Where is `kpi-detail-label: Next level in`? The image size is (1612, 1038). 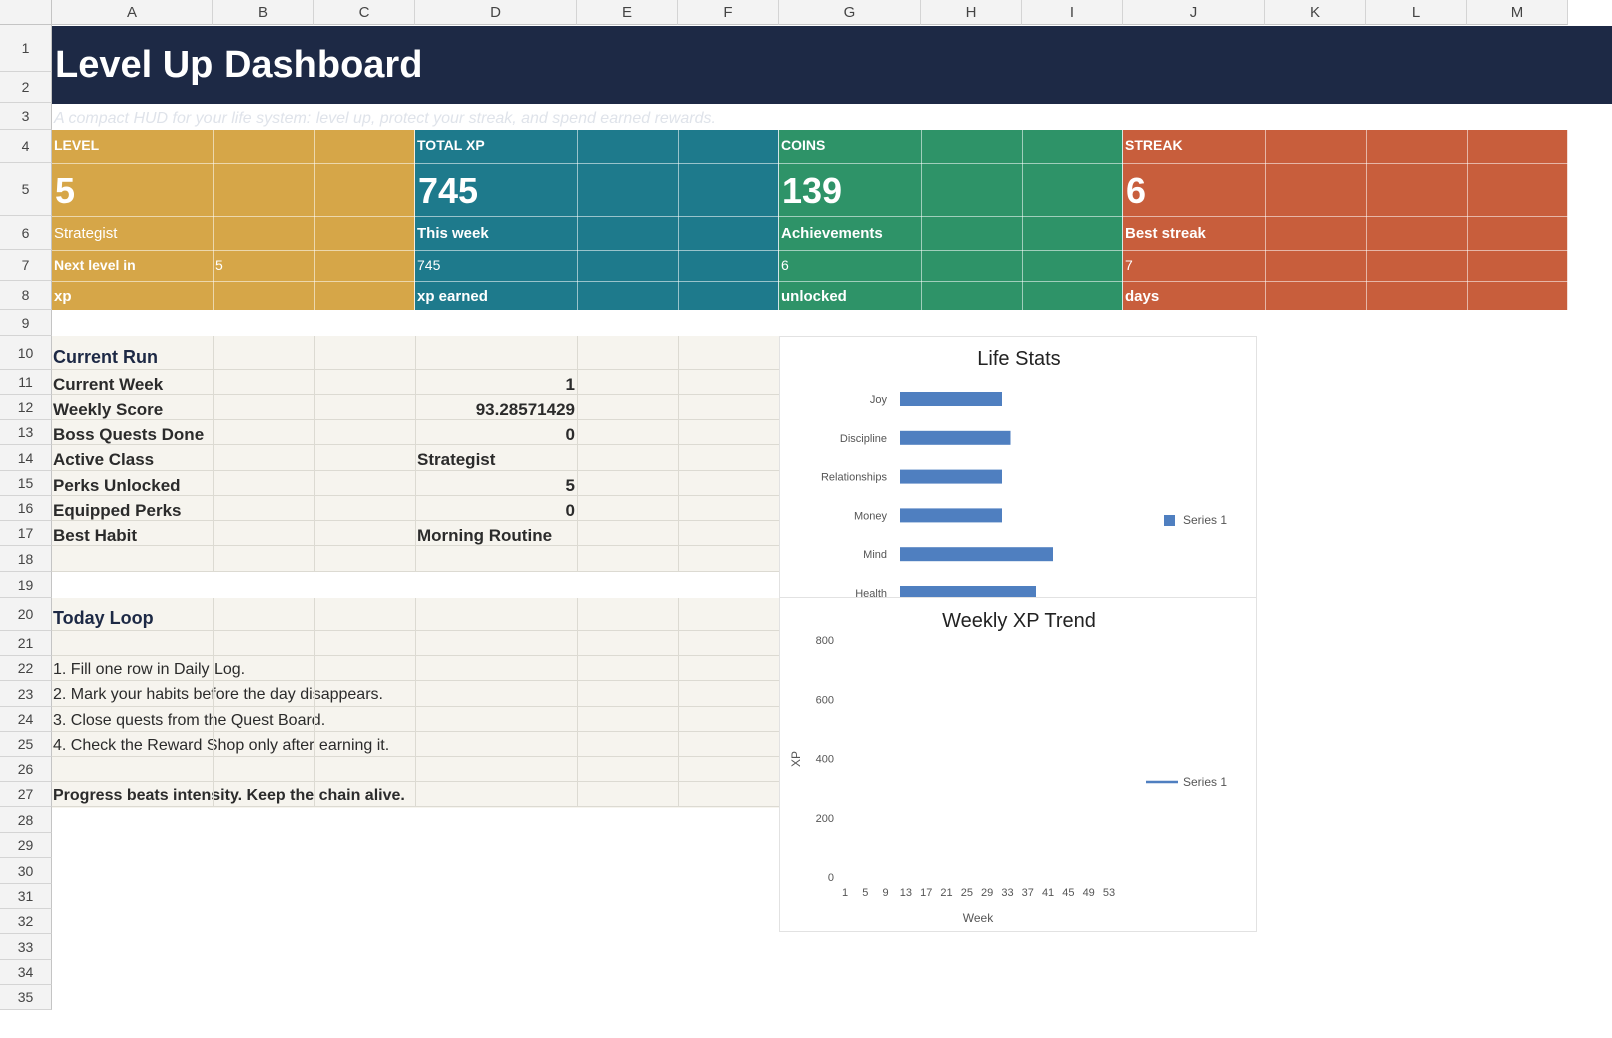
kpi-detail-label: Next level in is located at coordinates (95, 265).